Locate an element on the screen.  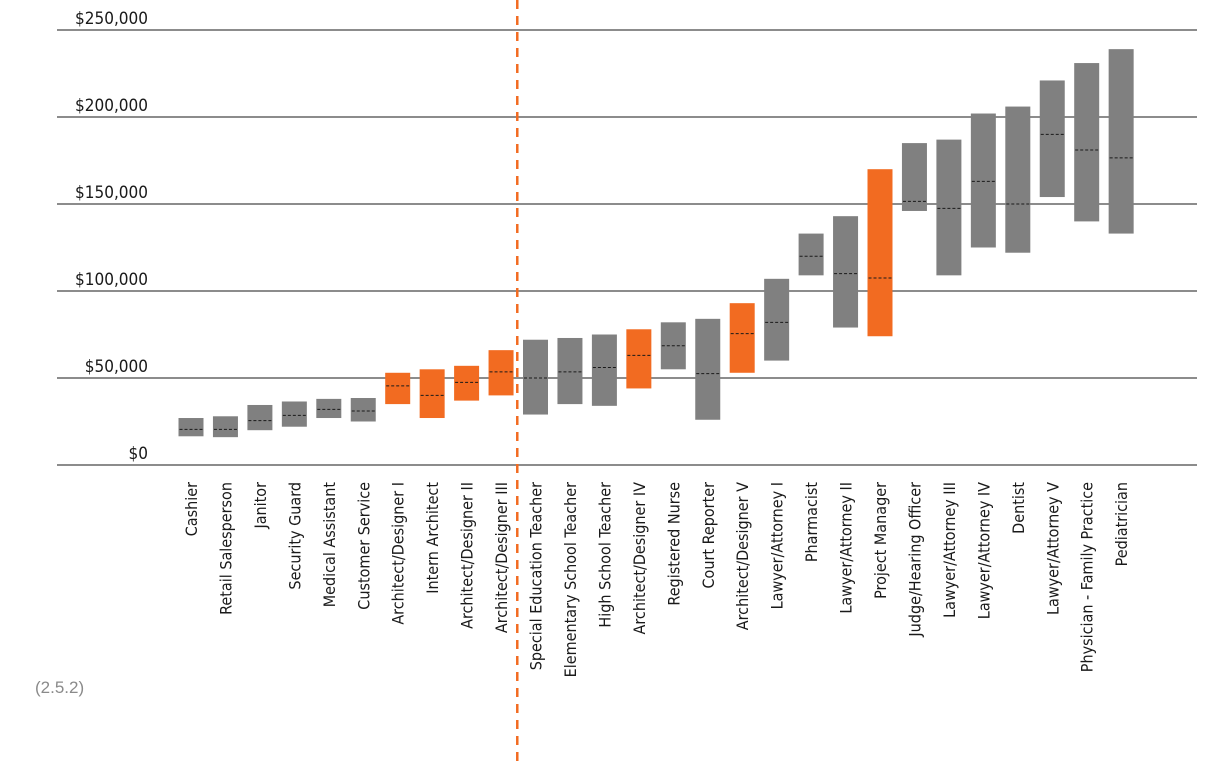
x-tick-label: High School Teacher is located at coordinates (604, 555).